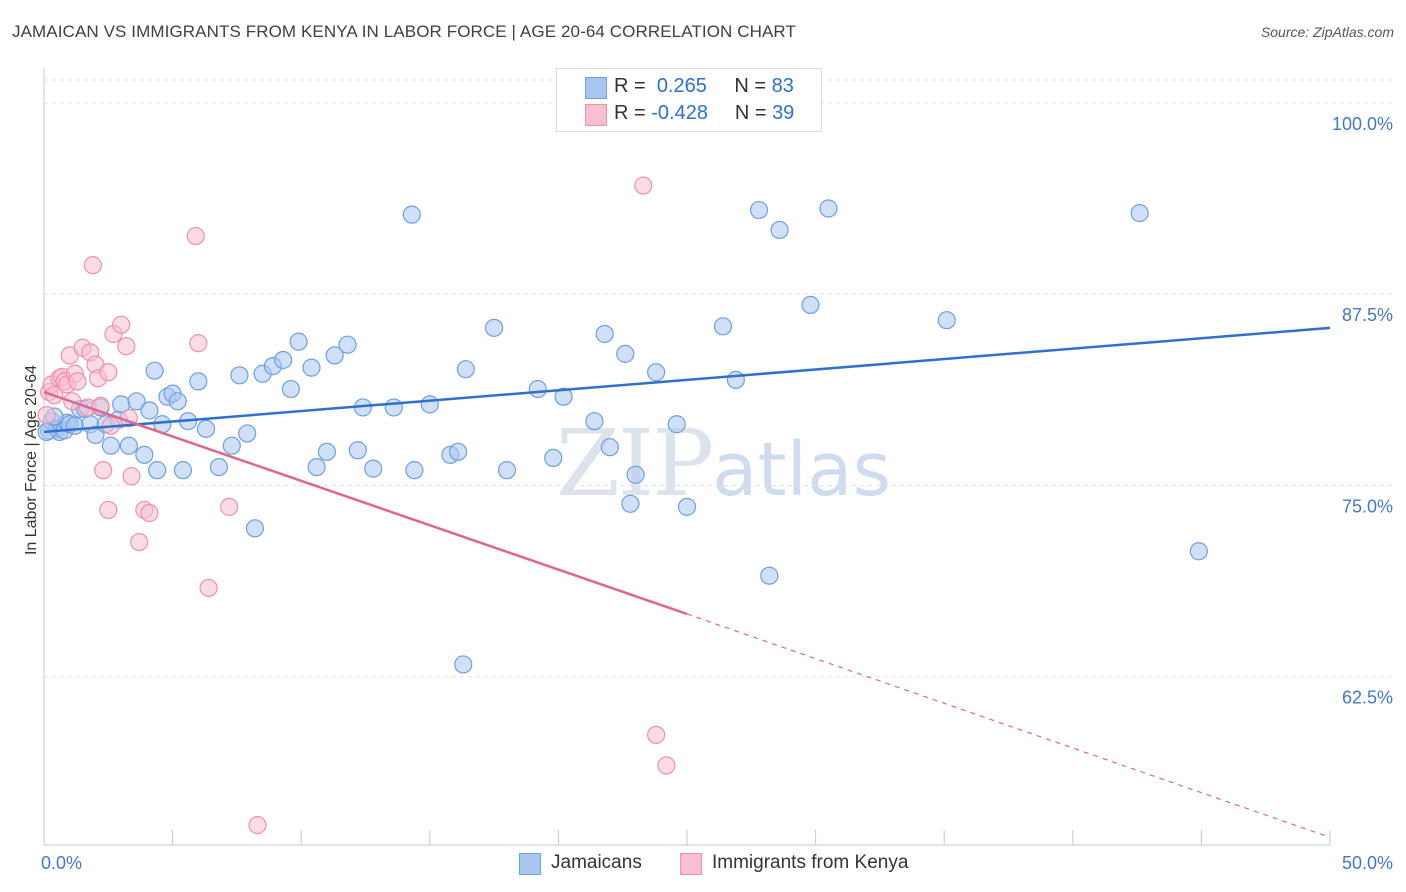 Image resolution: width=1406 pixels, height=892 pixels. What do you see at coordinates (61, 863) in the screenshot?
I see `x-tick-label: 0.0%` at bounding box center [61, 863].